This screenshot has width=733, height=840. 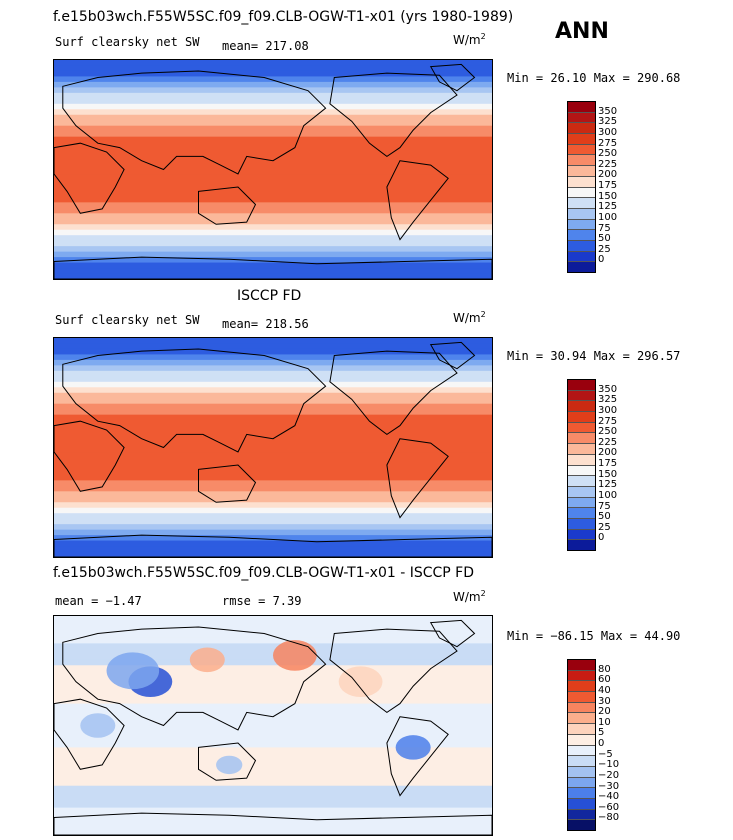 What do you see at coordinates (609, 786) in the screenshot?
I see `colorbar-tick-label: −30` at bounding box center [609, 786].